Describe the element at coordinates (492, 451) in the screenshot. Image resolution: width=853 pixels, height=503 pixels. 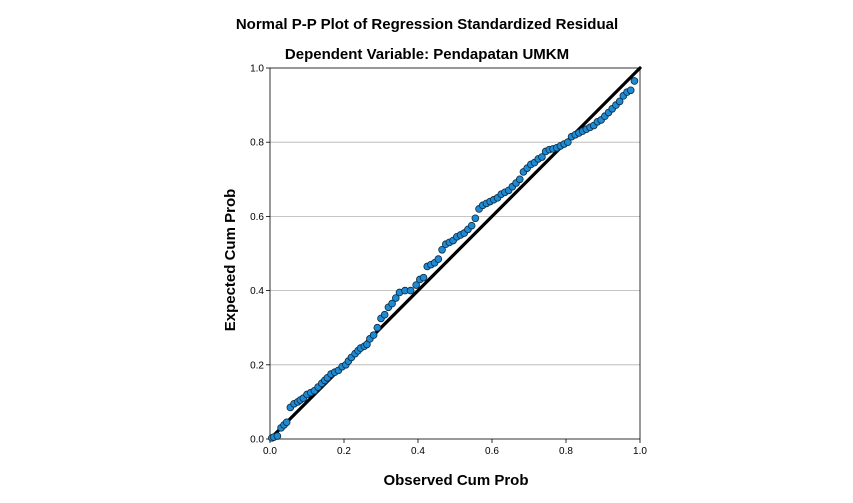
I see `x-tick-label: 0.6` at that location.